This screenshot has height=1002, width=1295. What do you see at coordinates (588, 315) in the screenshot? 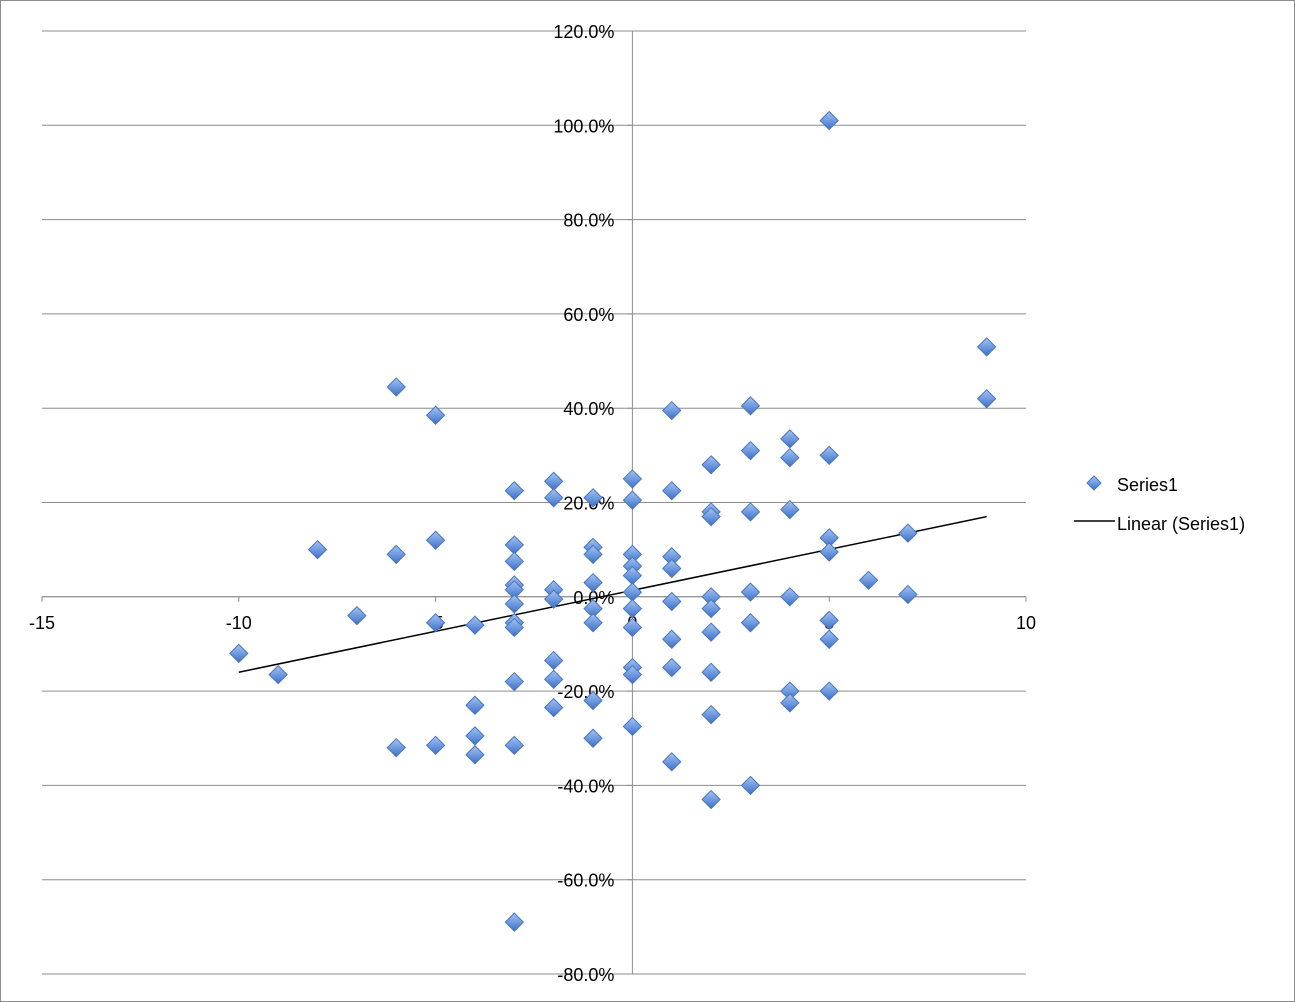
I see `y-tick-label: 60.0%` at bounding box center [588, 315].